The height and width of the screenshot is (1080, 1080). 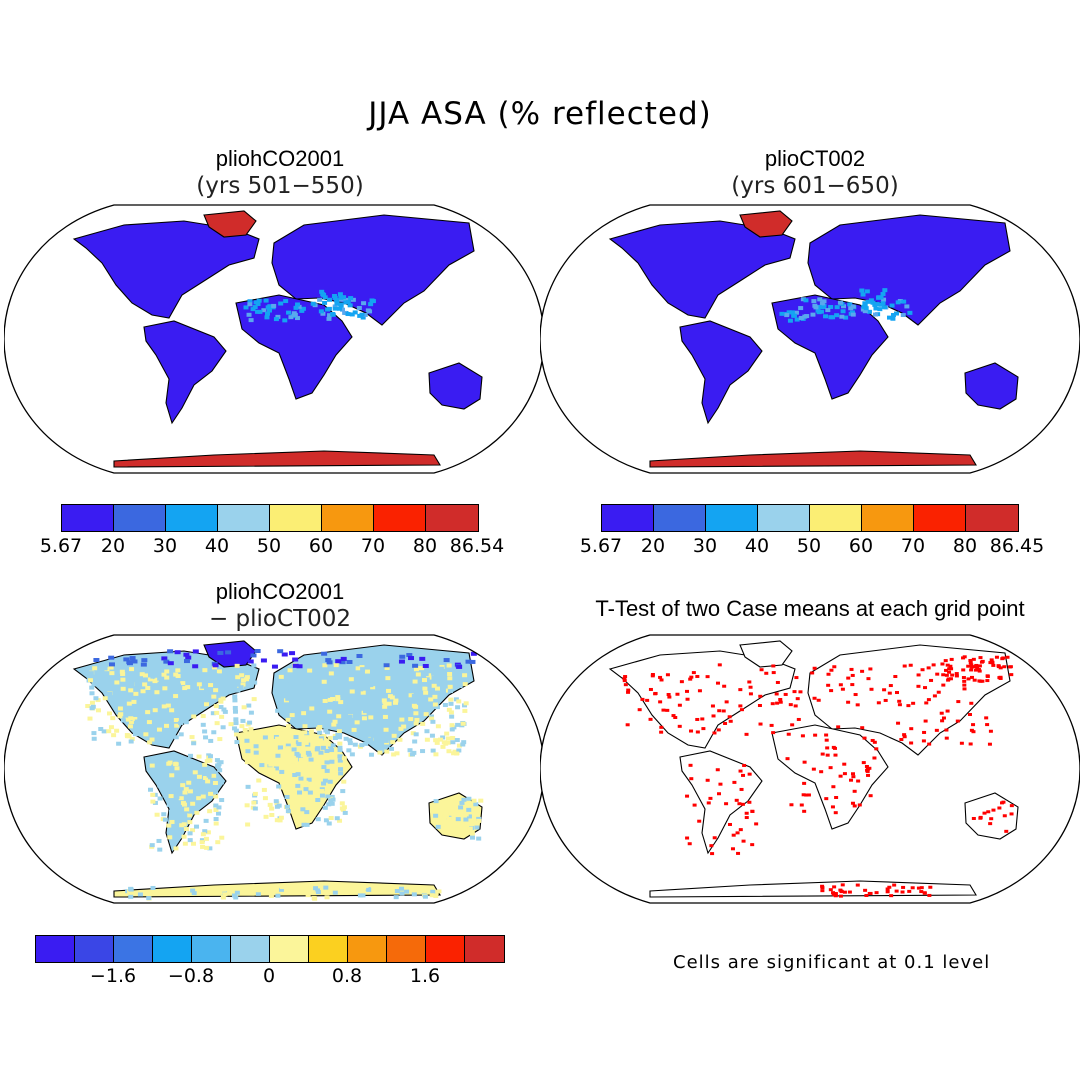 I want to click on colorbar-tick-label: 40, so click(x=757, y=546).